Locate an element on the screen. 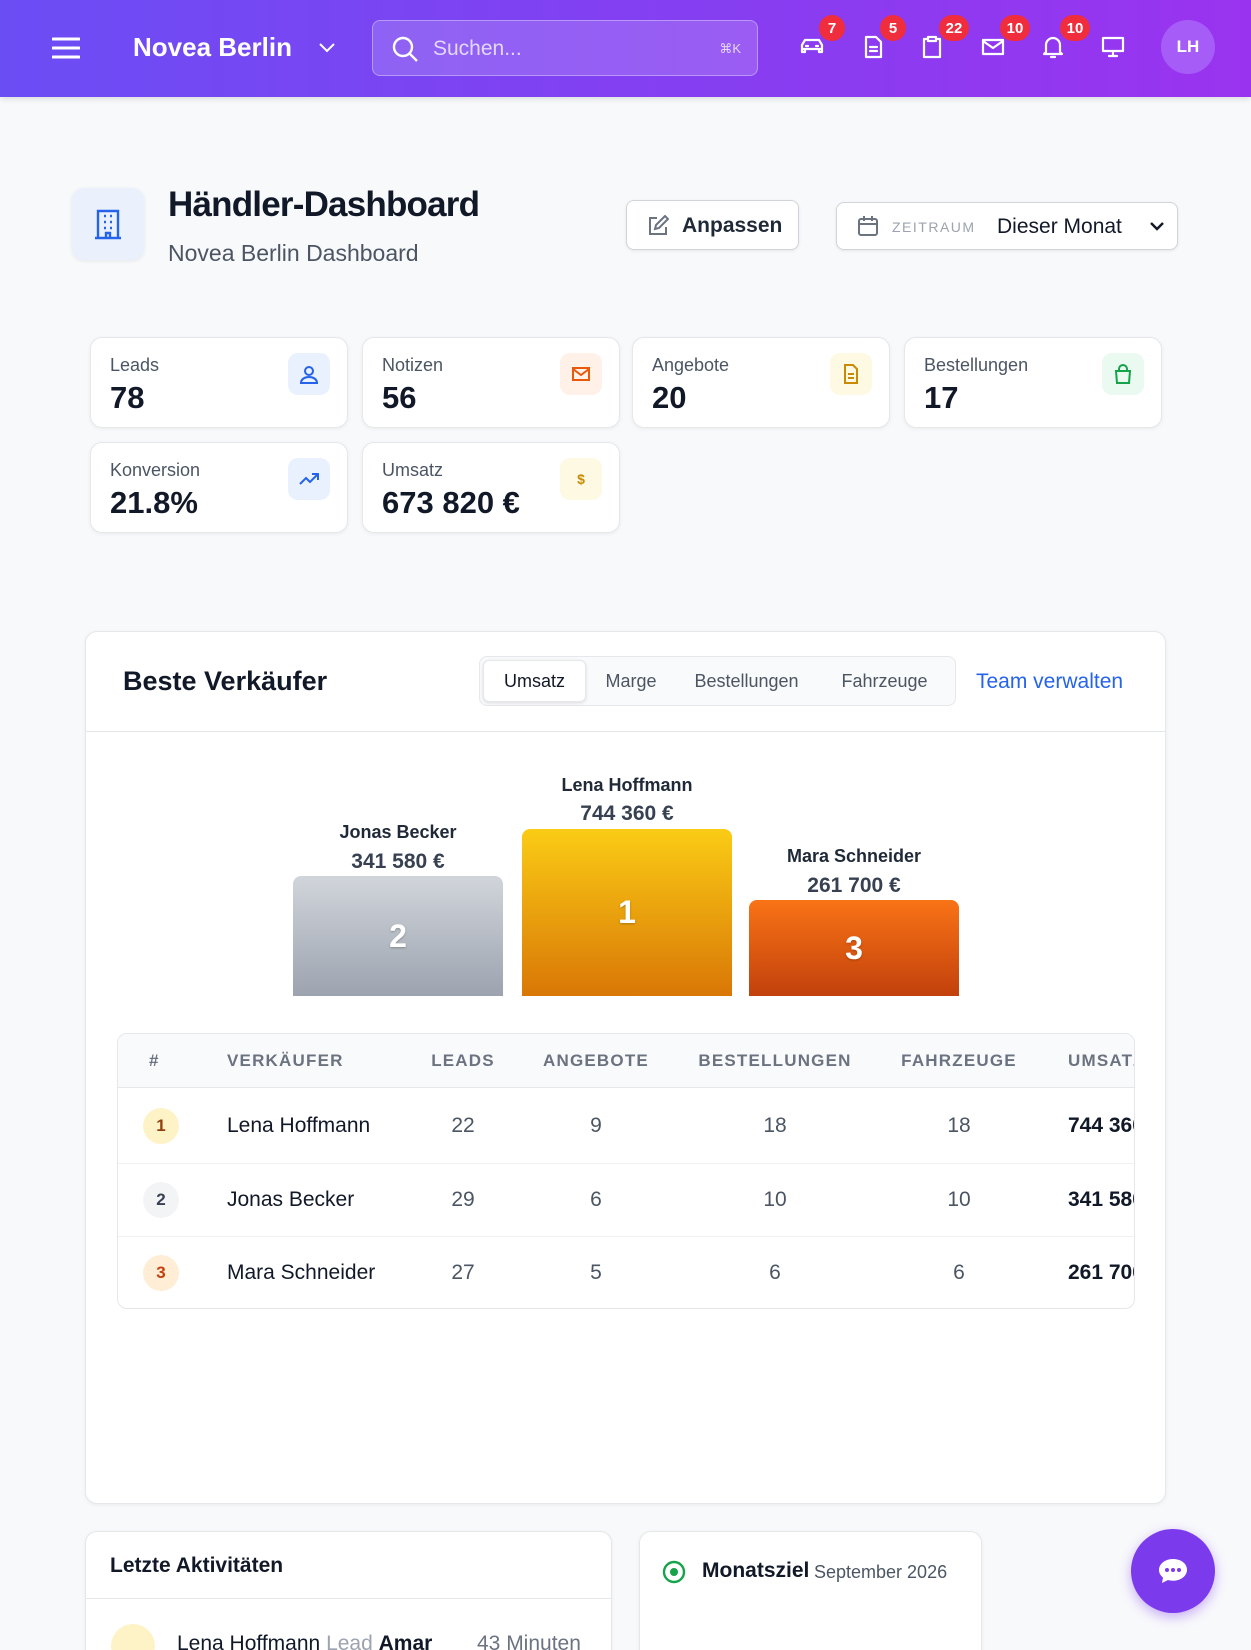 The height and width of the screenshot is (1650, 1251). table-cell: 341 580 € is located at coordinates (1101, 1199).